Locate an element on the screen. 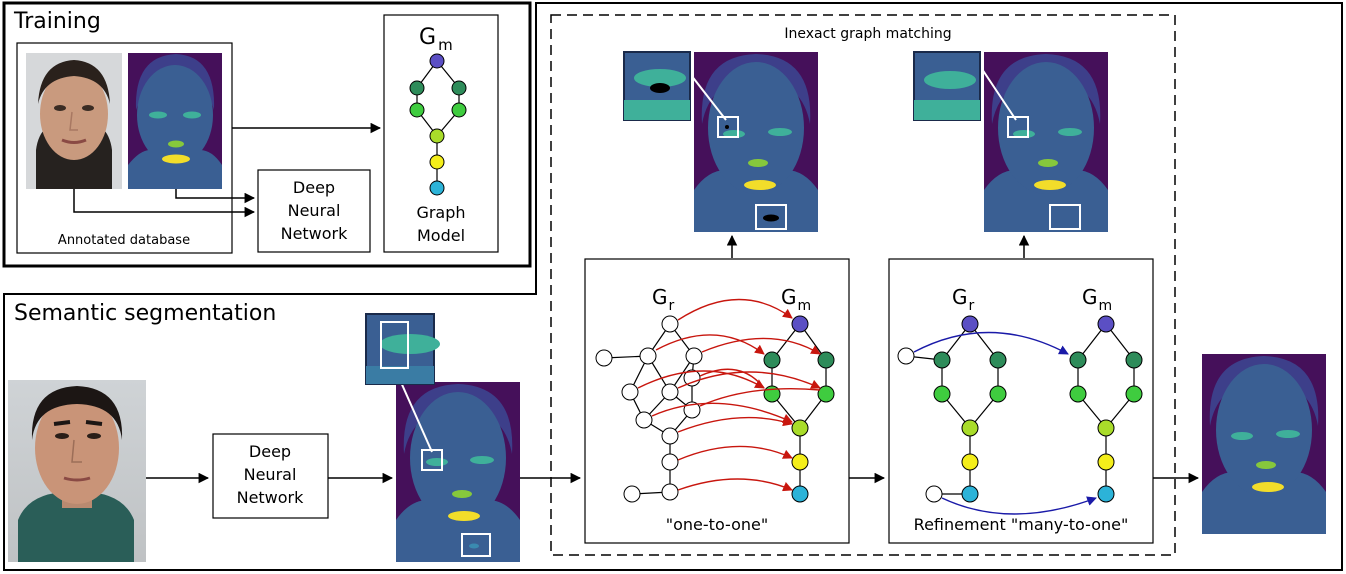 This screenshot has width=1346, height=574. segmentation-dnn-line1: Deep is located at coordinates (270, 451).